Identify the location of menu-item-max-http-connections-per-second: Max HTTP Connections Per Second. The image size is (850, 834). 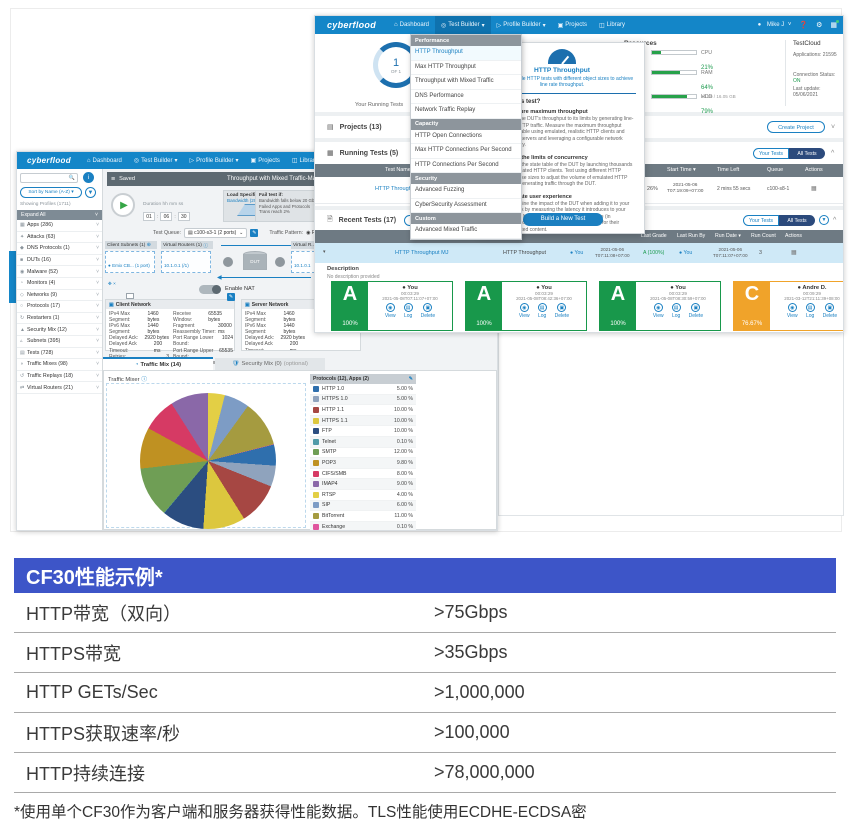
(466, 151).